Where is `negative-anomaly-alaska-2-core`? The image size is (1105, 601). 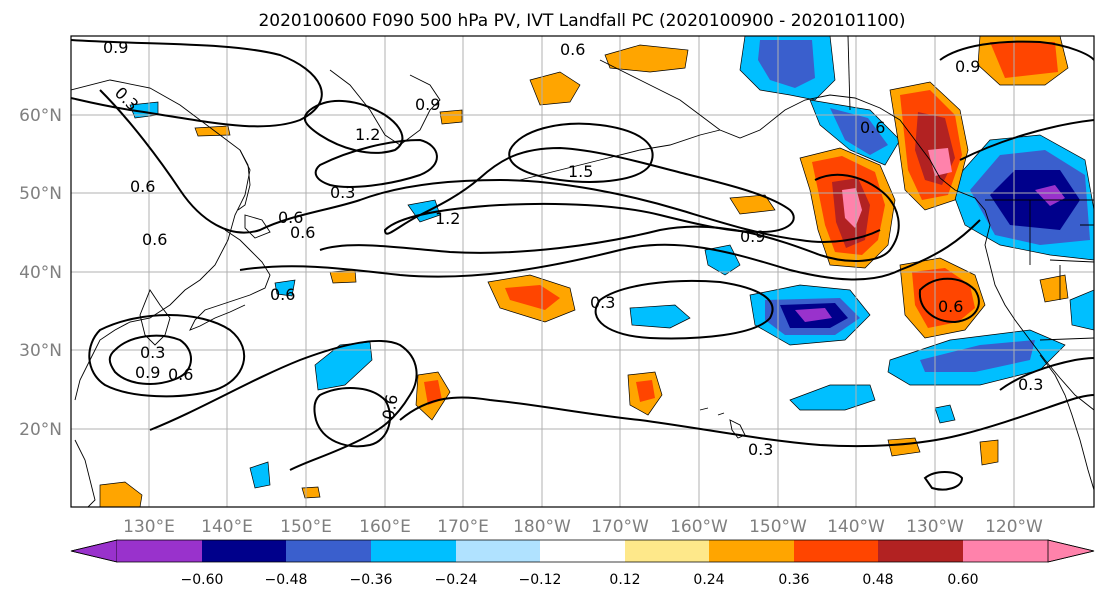
negative-anomaly-alaska-2-core is located at coordinates (859, 131).